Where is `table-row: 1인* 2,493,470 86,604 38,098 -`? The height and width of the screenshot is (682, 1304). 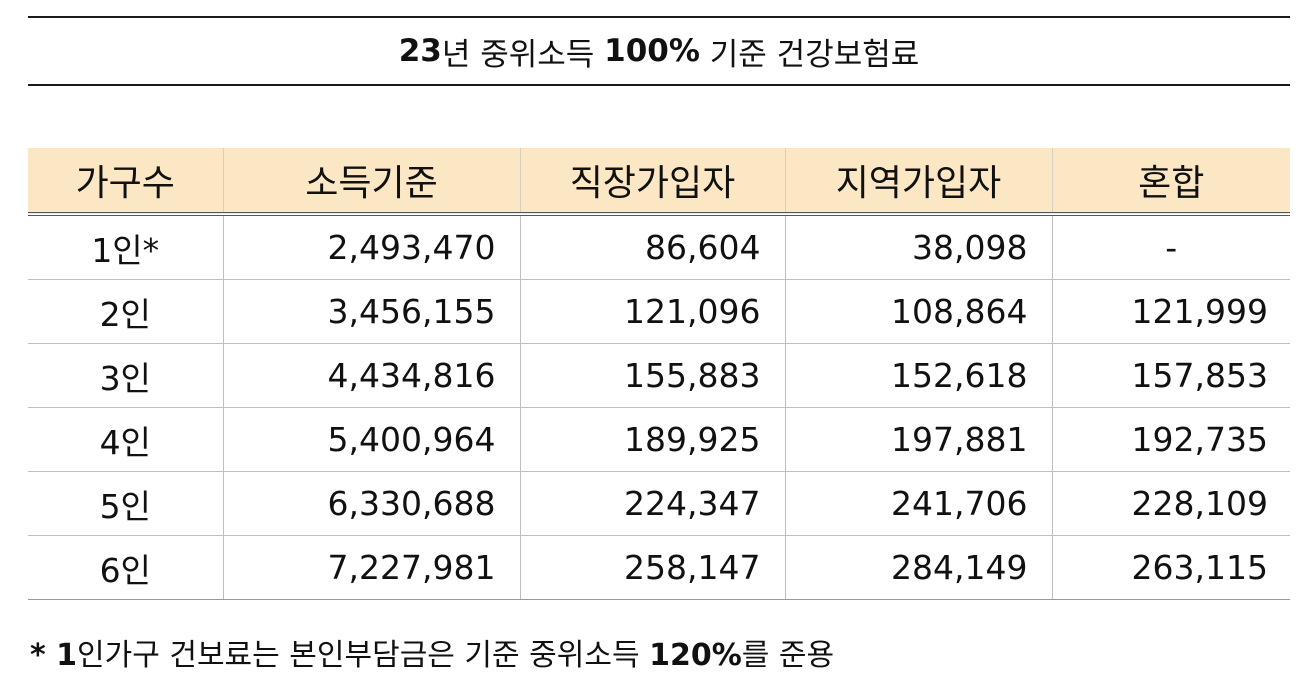 table-row: 1인* 2,493,470 86,604 38,098 - is located at coordinates (659, 247).